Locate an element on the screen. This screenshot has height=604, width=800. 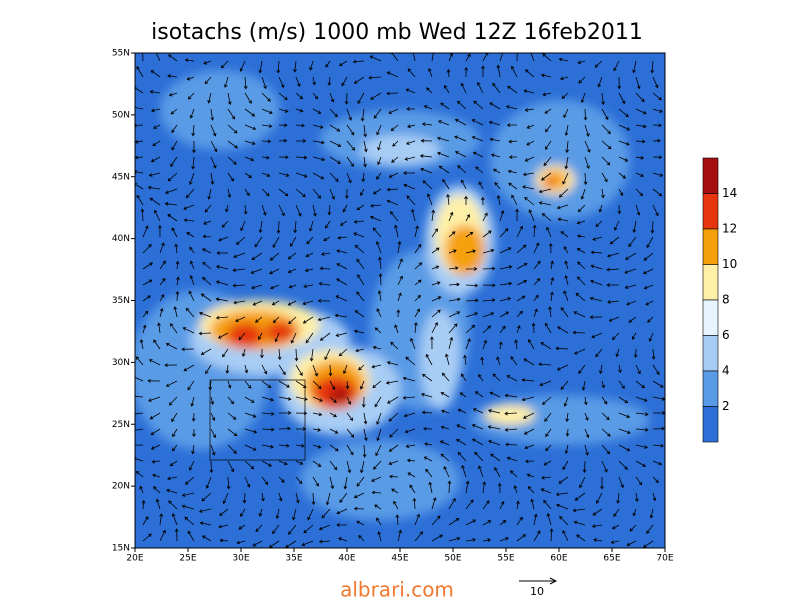
reference-vector-label: 10 is located at coordinates (537, 591).